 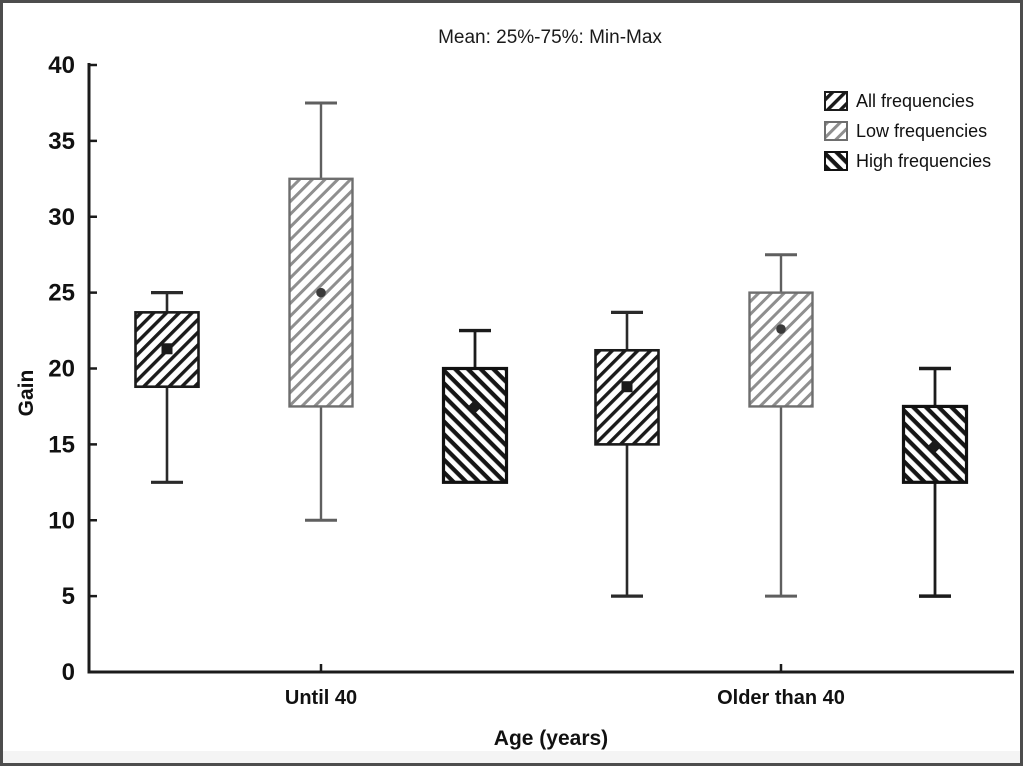 I want to click on x-axis-title: Age (years), so click(x=551, y=738).